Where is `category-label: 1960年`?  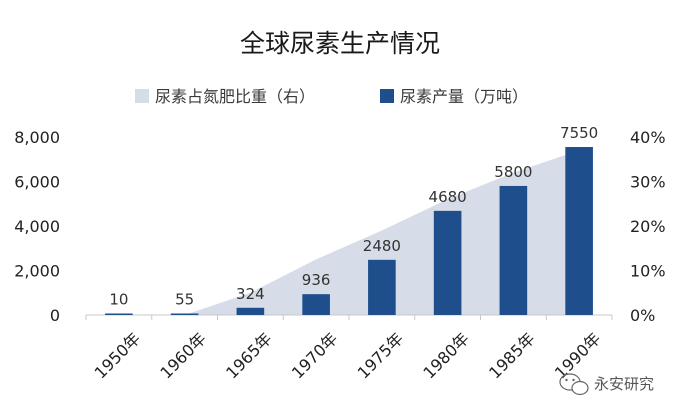 category-label: 1960年 is located at coordinates (183, 356).